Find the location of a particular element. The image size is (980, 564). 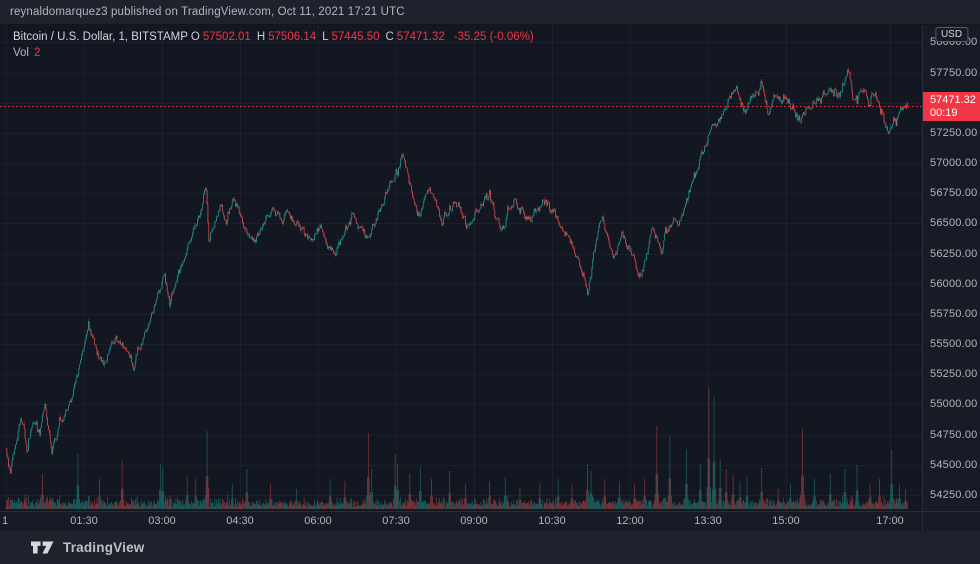

time-tick: 03:00 is located at coordinates (162, 521).